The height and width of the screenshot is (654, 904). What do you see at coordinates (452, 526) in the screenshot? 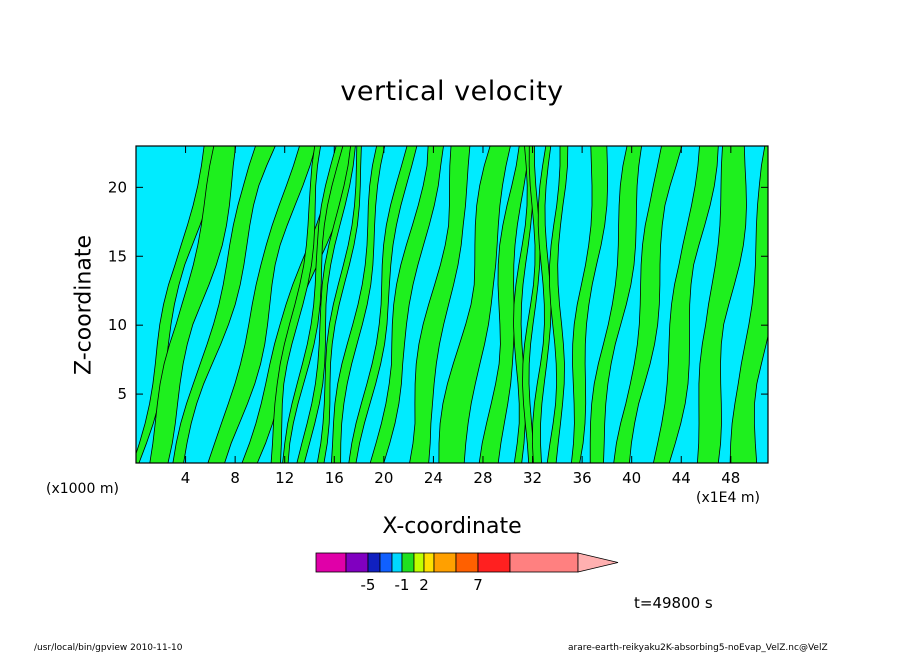
I see `x-axis-label: X-coordinate` at bounding box center [452, 526].